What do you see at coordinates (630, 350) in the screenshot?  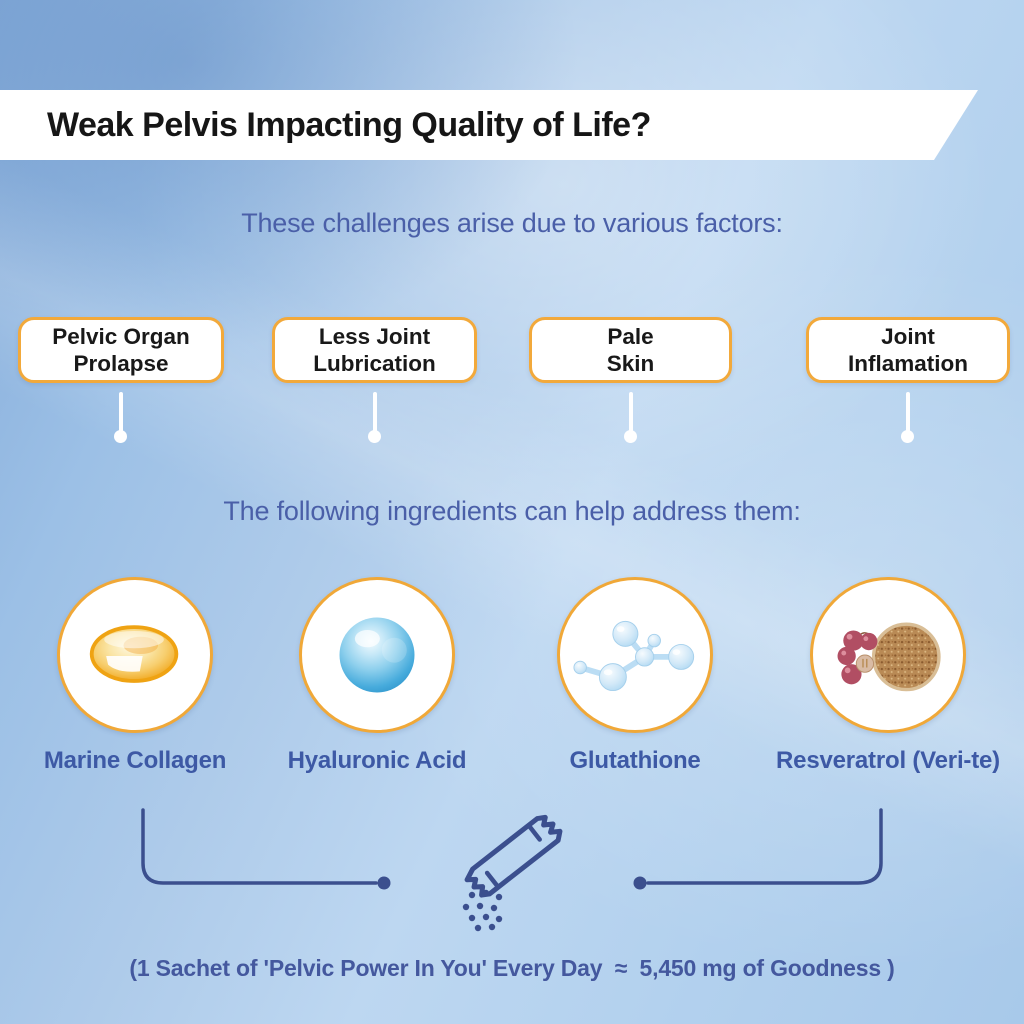 I see `challenge-box-pale-skin: Pale Skin` at bounding box center [630, 350].